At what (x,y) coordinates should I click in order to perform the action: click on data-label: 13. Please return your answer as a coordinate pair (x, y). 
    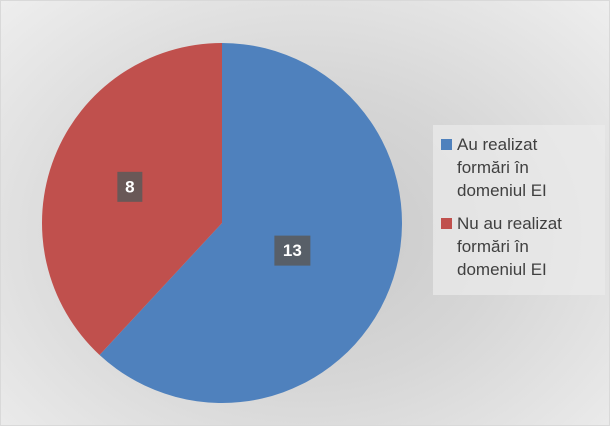
    Looking at the image, I should click on (292, 250).